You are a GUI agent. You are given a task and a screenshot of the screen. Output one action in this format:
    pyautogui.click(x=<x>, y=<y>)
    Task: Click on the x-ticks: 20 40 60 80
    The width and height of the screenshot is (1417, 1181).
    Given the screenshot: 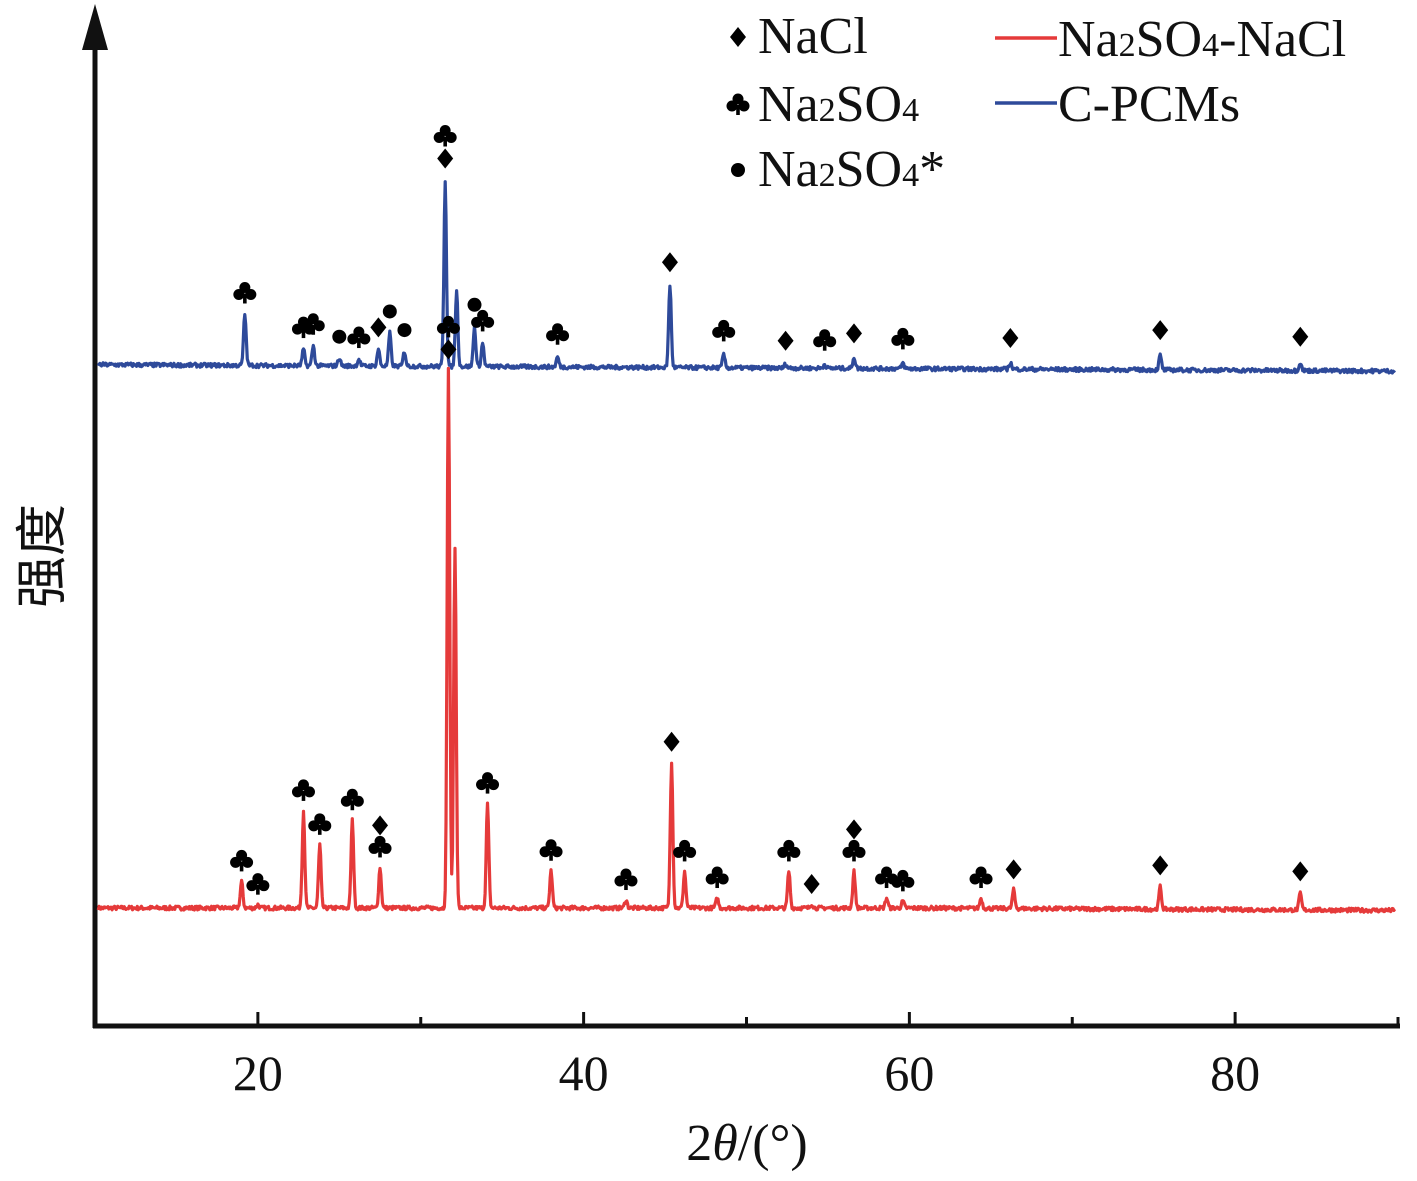 What is the action you would take?
    pyautogui.click(x=746, y=1056)
    